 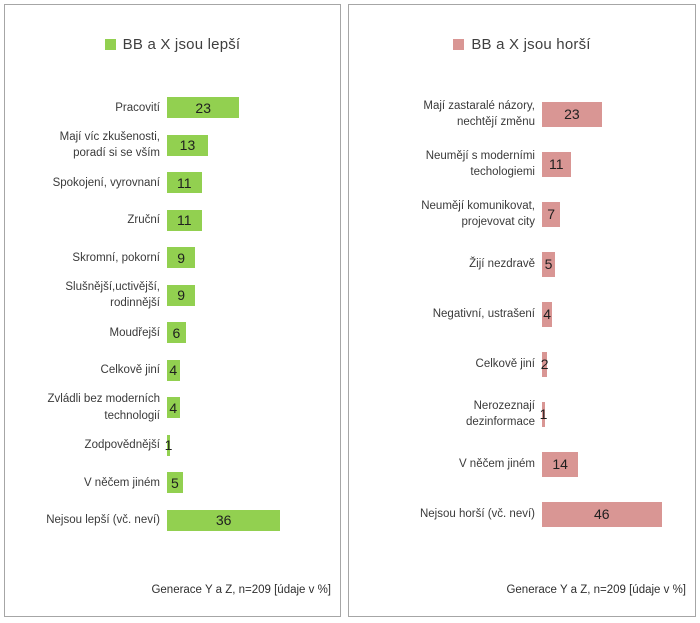 I want to click on value-label: 7, so click(x=551, y=214).